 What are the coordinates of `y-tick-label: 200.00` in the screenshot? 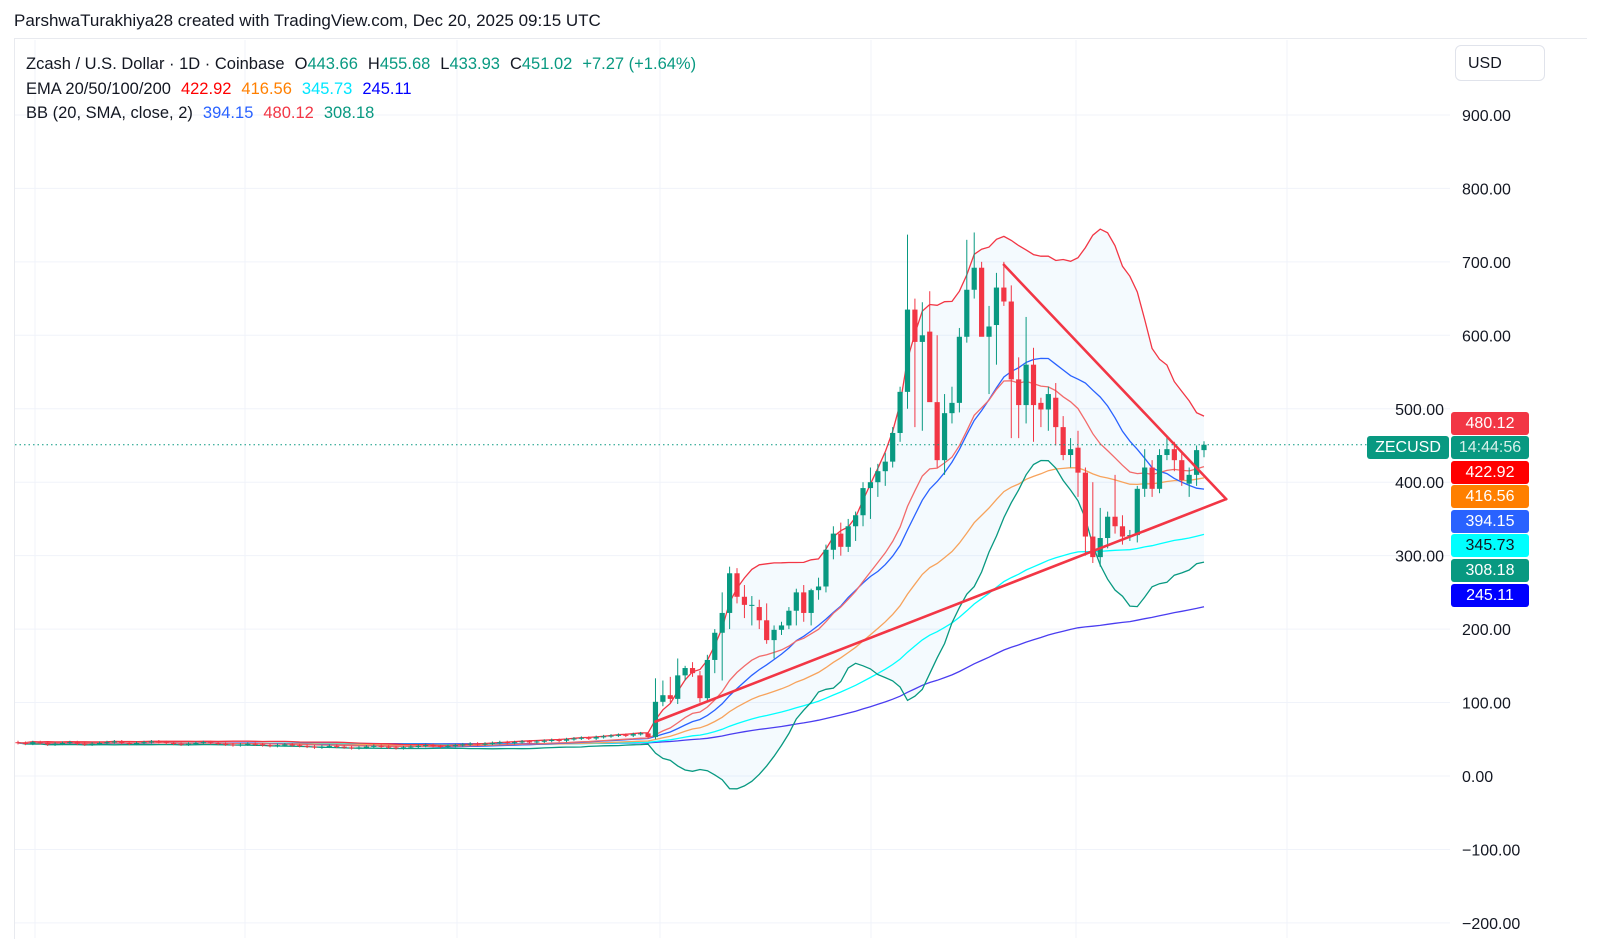 It's located at (1486, 630).